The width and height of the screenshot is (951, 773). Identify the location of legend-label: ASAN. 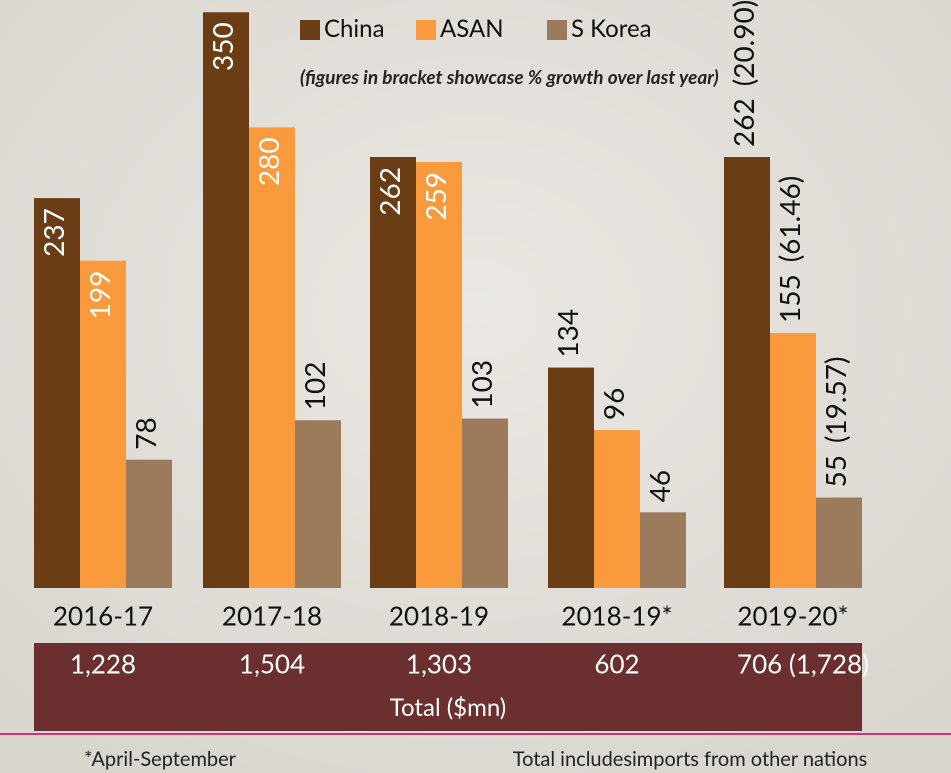
(472, 28).